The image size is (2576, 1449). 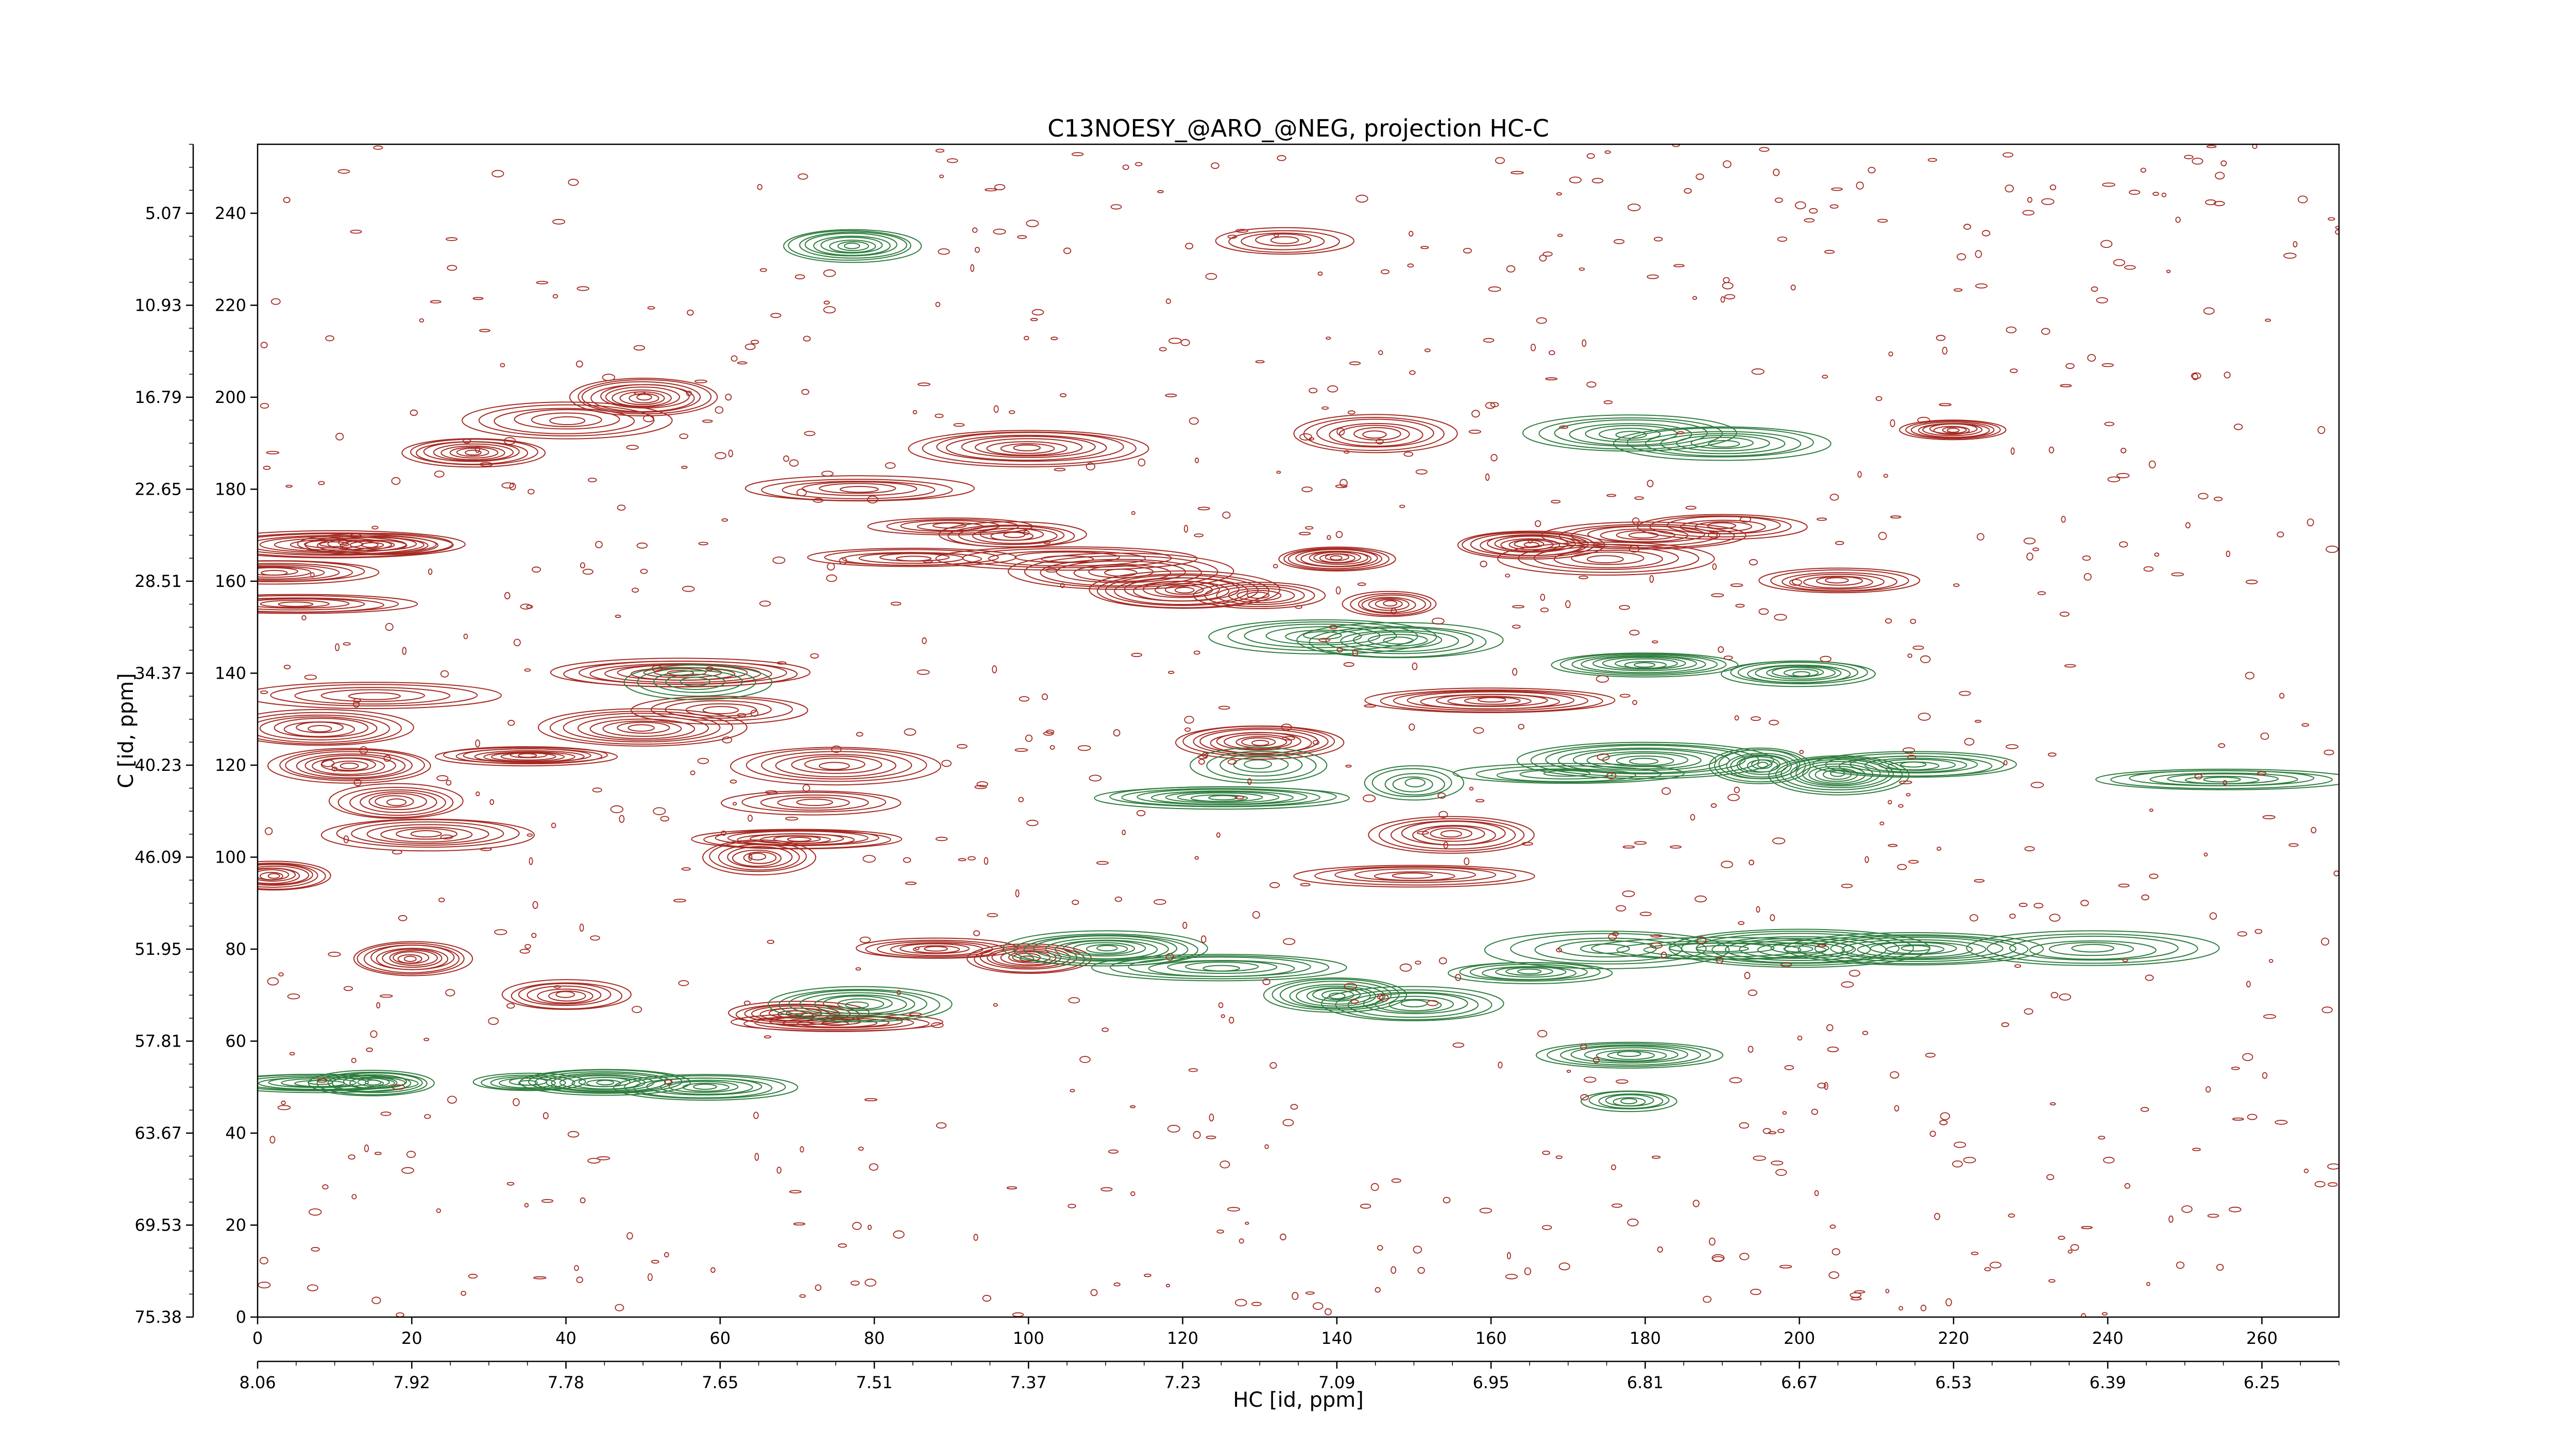 I want to click on x-ppm-tick-label: 6.67, so click(x=1799, y=1382).